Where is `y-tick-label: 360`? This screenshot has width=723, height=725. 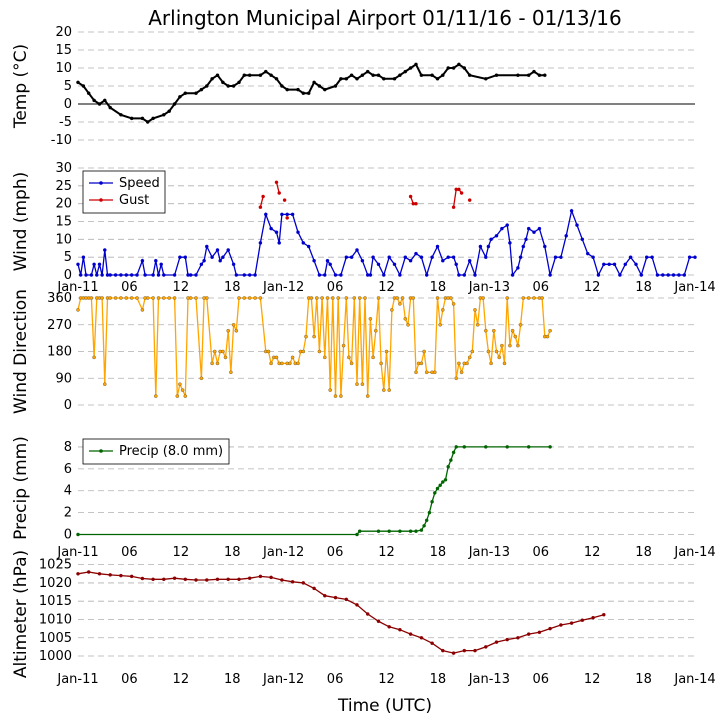
y-tick-label: 360 is located at coordinates (59, 298).